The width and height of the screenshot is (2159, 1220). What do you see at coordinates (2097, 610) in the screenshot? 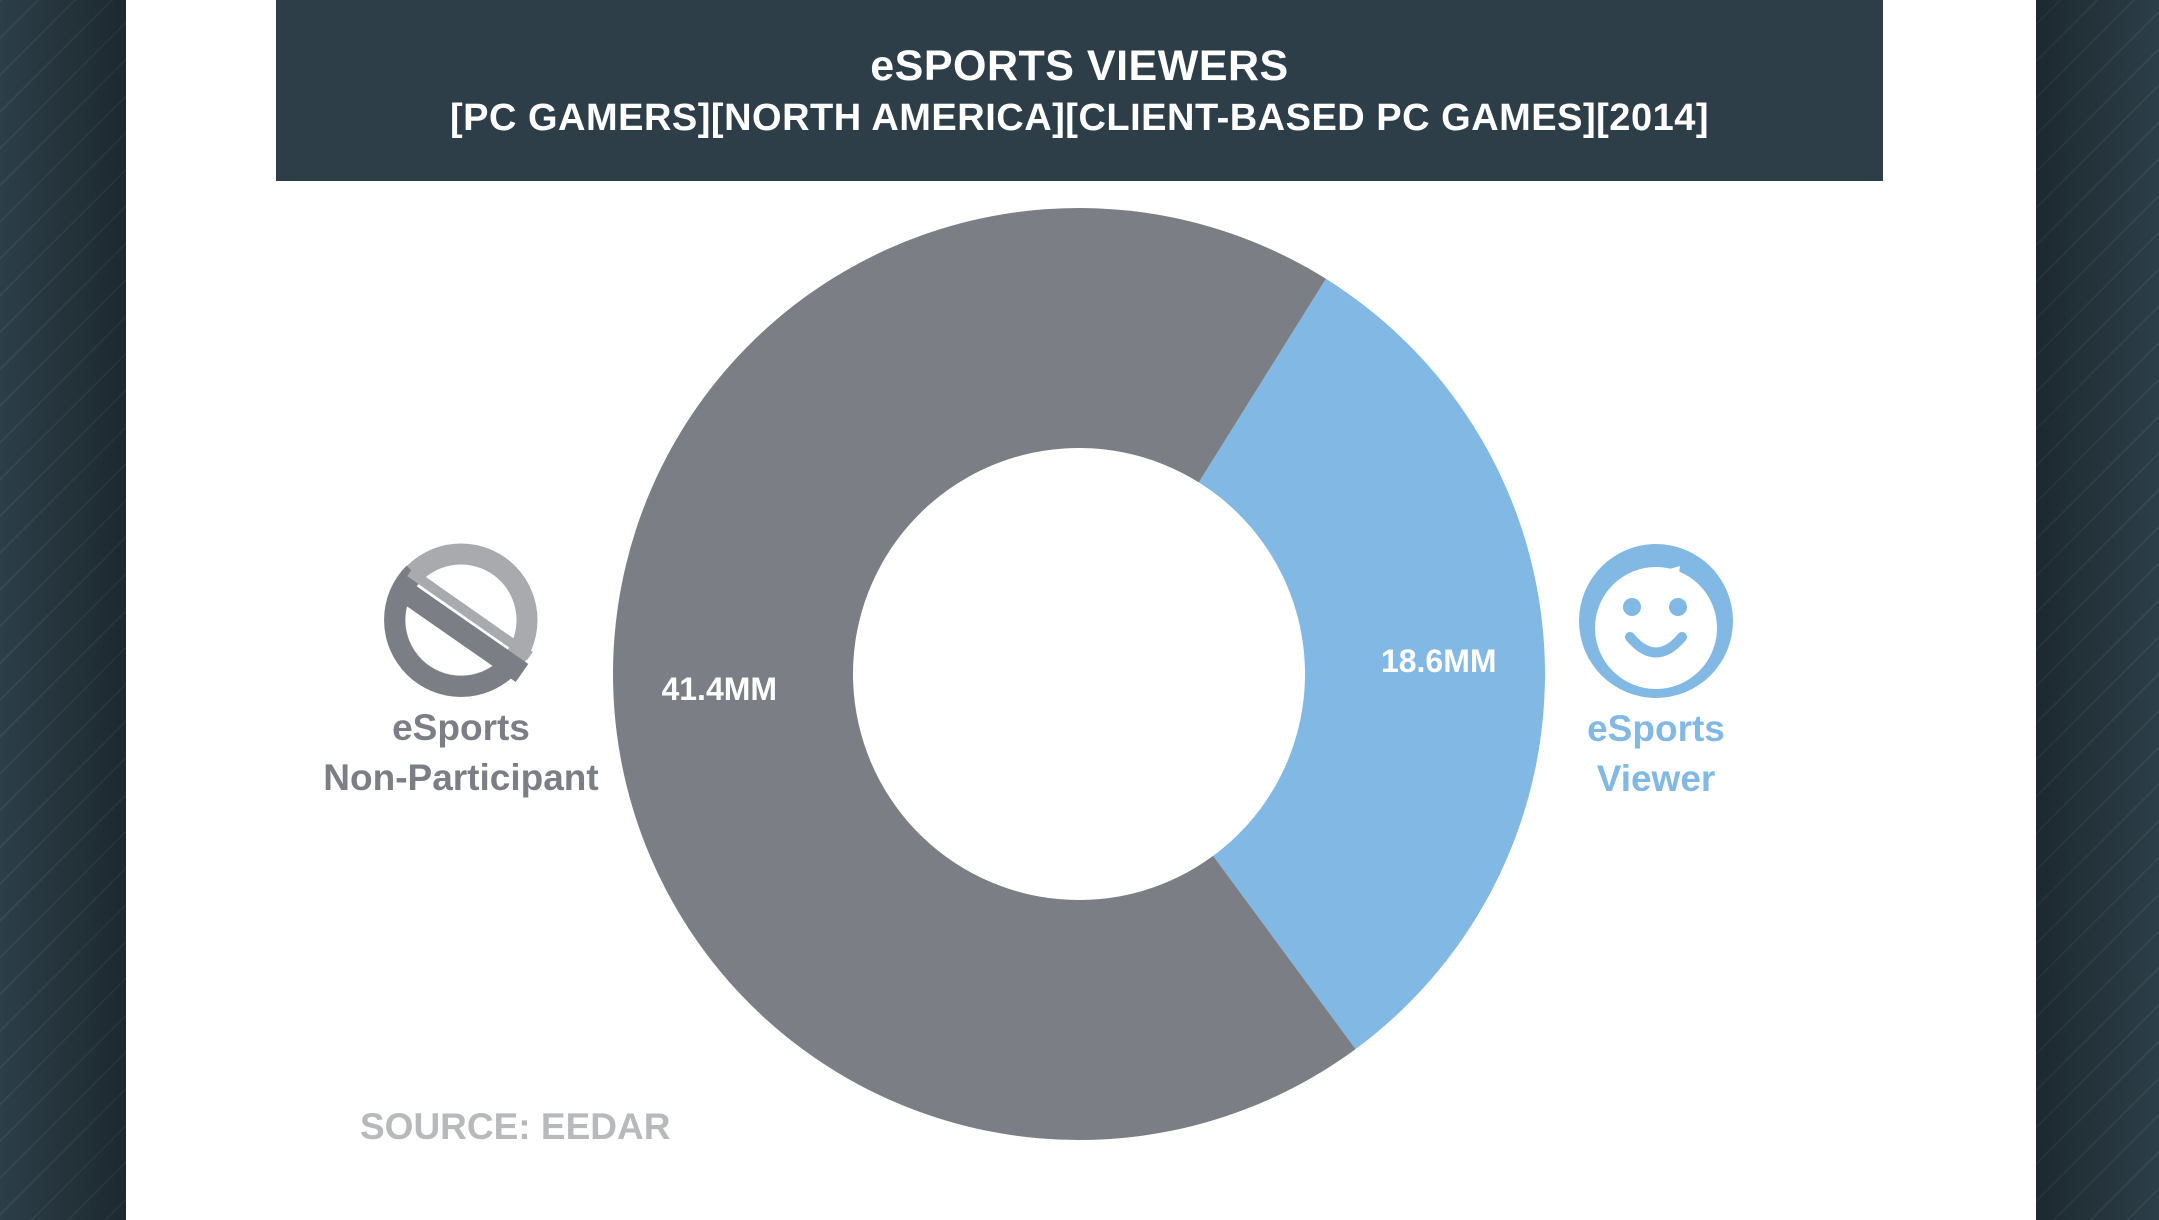
I see `background-right` at bounding box center [2097, 610].